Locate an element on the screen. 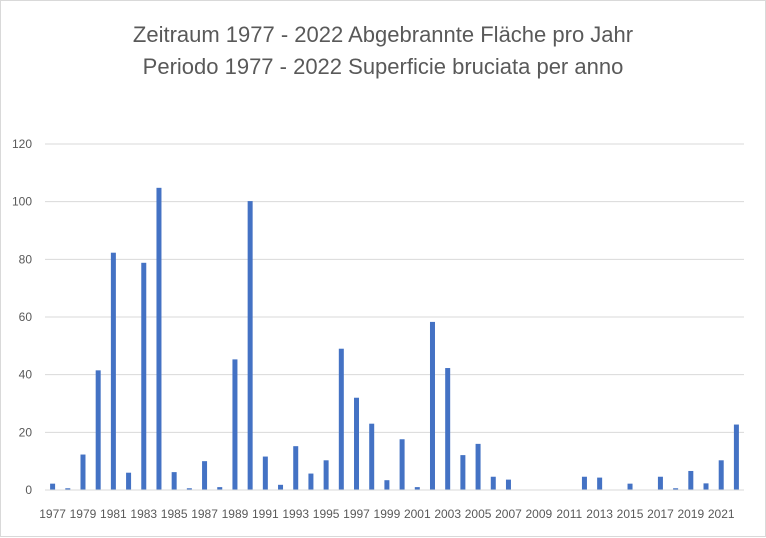 Image resolution: width=766 pixels, height=538 pixels. bar-1989 is located at coordinates (235, 424).